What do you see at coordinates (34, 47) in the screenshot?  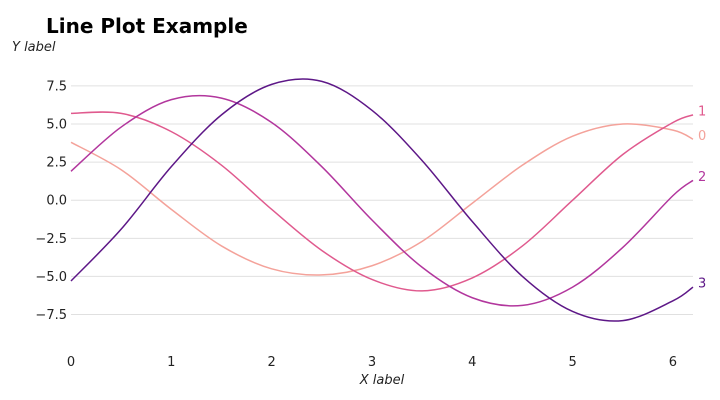 I see `y-axis-label: Y label` at bounding box center [34, 47].